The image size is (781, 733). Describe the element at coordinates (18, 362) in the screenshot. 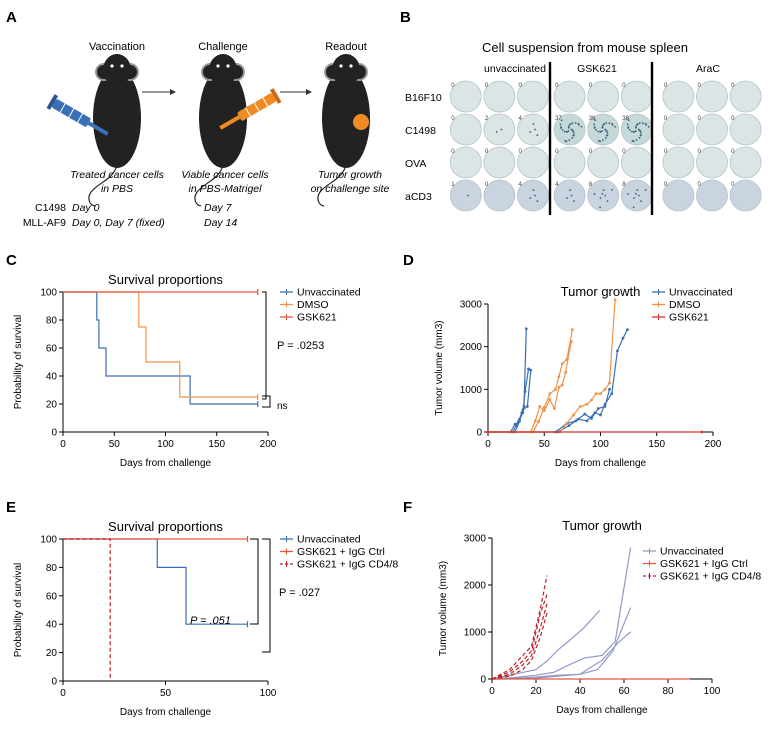

I see `y-axis-label: Probability of survival` at that location.